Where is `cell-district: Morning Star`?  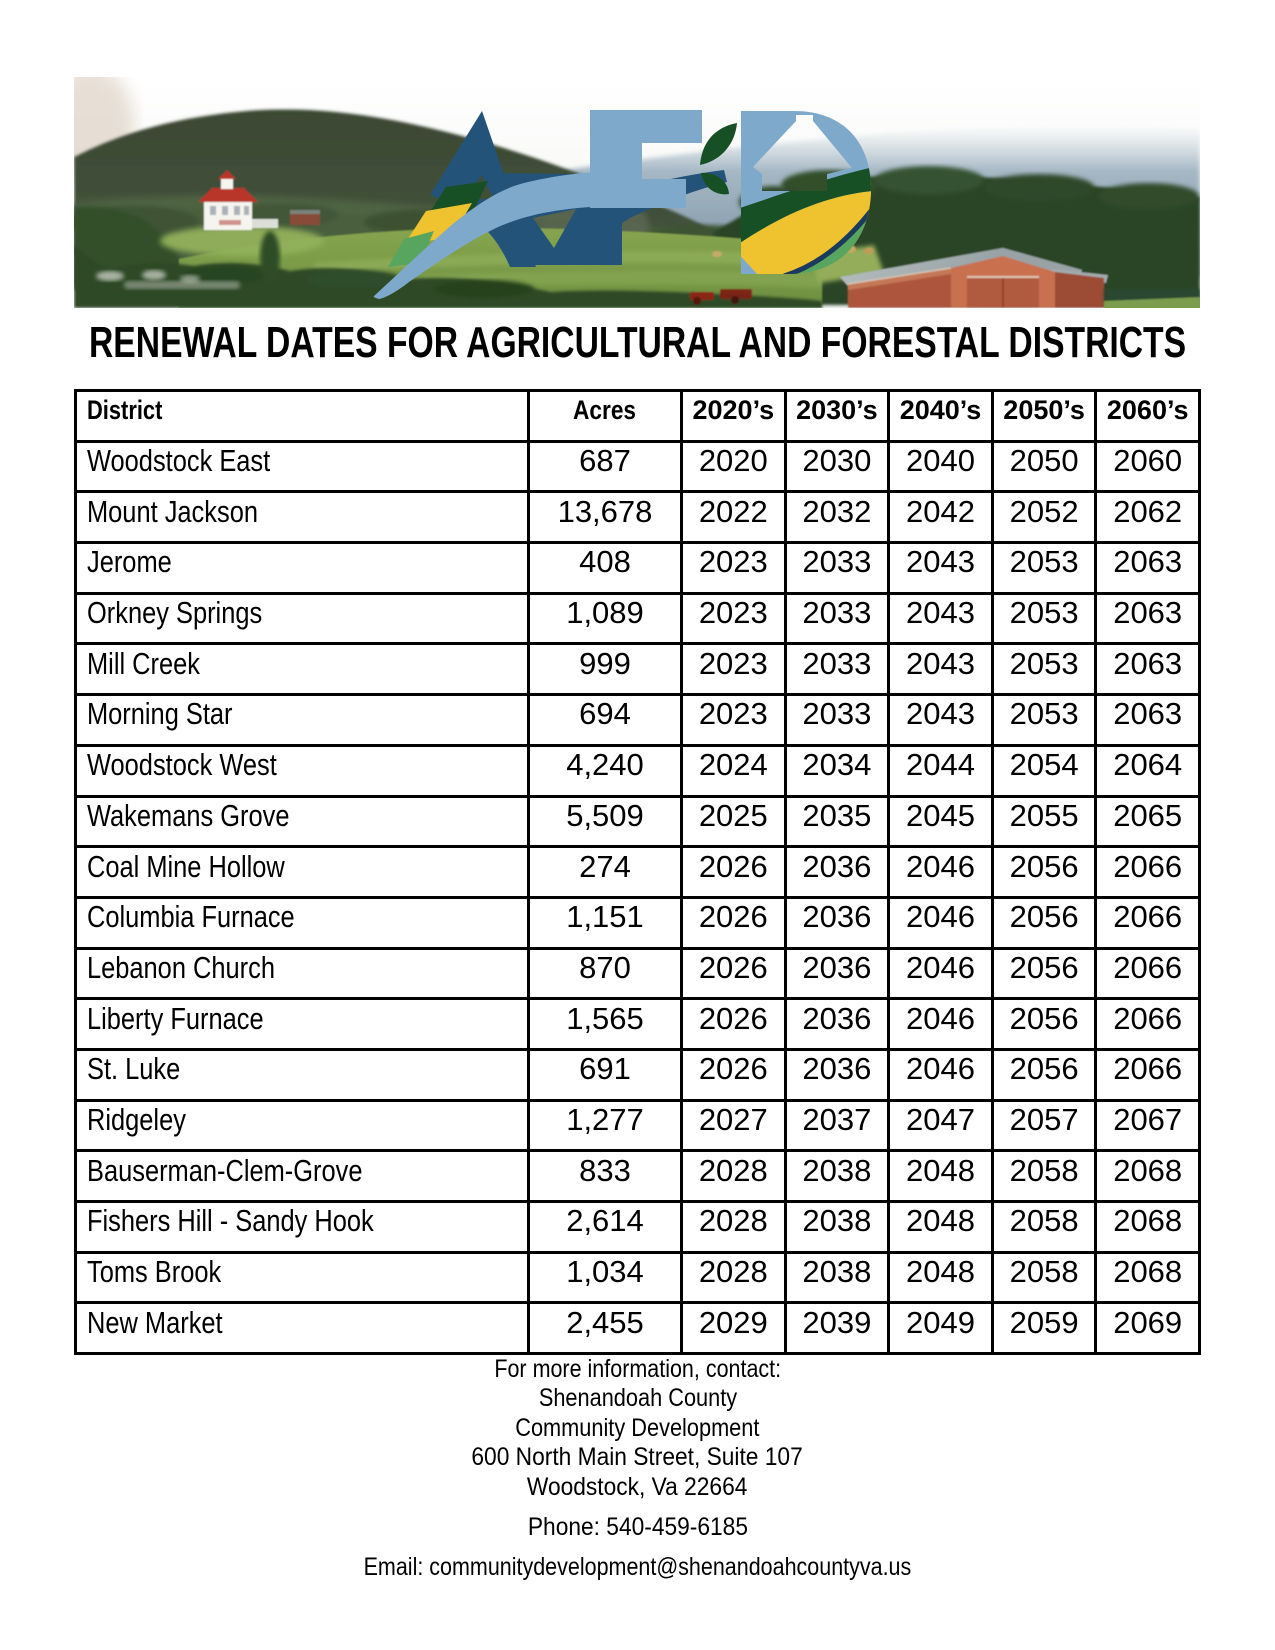
cell-district: Morning Star is located at coordinates (302, 720).